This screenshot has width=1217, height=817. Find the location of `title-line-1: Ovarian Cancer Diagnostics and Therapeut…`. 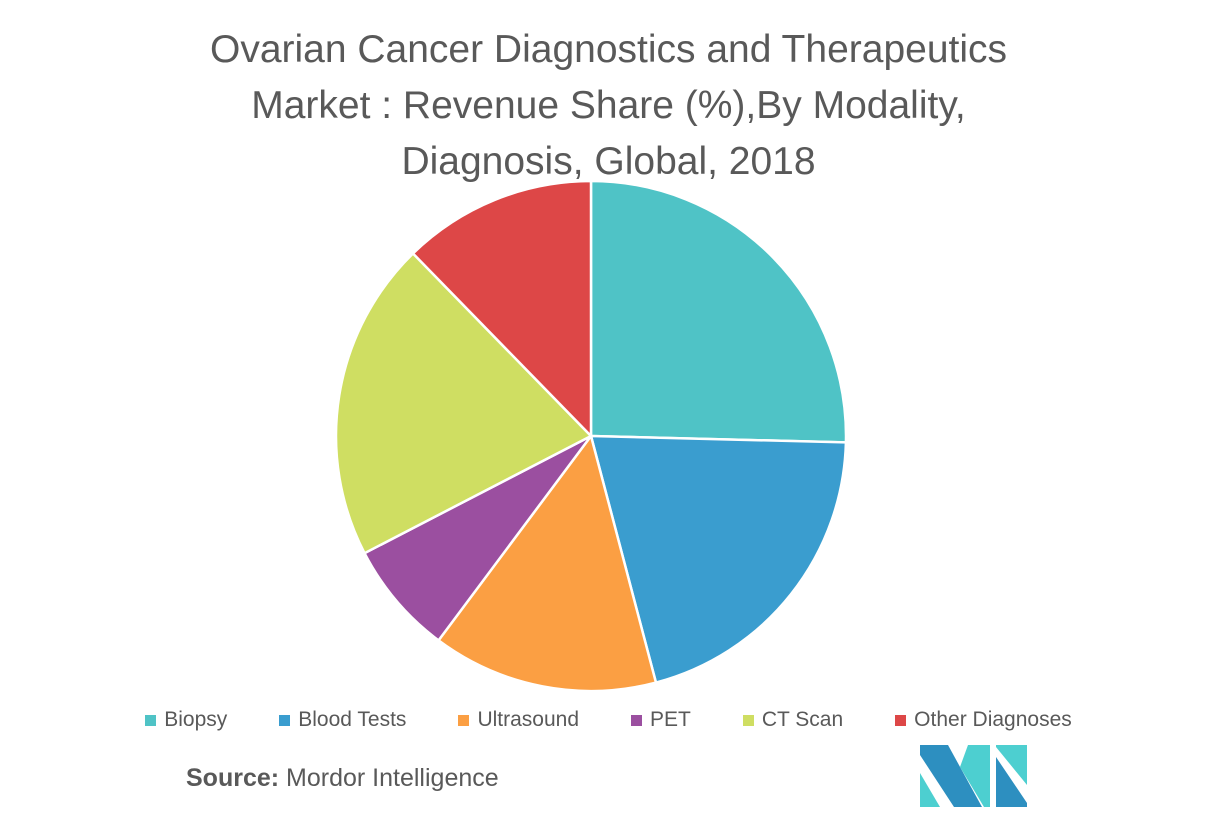

title-line-1: Ovarian Cancer Diagnostics and Therapeut… is located at coordinates (608, 49).